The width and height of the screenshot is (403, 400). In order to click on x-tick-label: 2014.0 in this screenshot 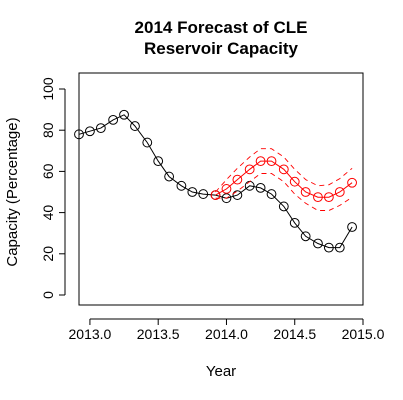, I will do `click(226, 334)`.